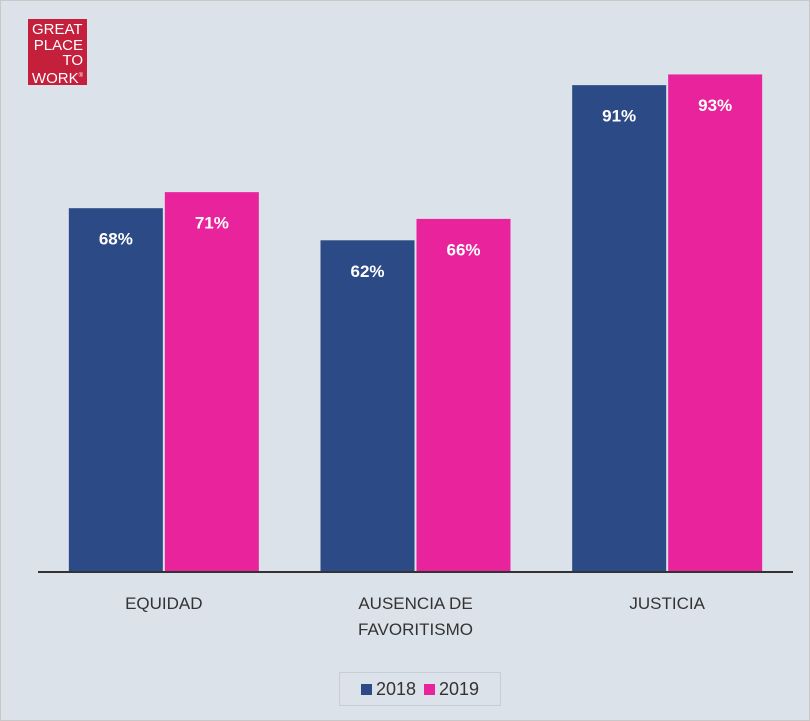 Image resolution: width=810 pixels, height=721 pixels. What do you see at coordinates (164, 603) in the screenshot?
I see `x-tick-label: EQUIDAD` at bounding box center [164, 603].